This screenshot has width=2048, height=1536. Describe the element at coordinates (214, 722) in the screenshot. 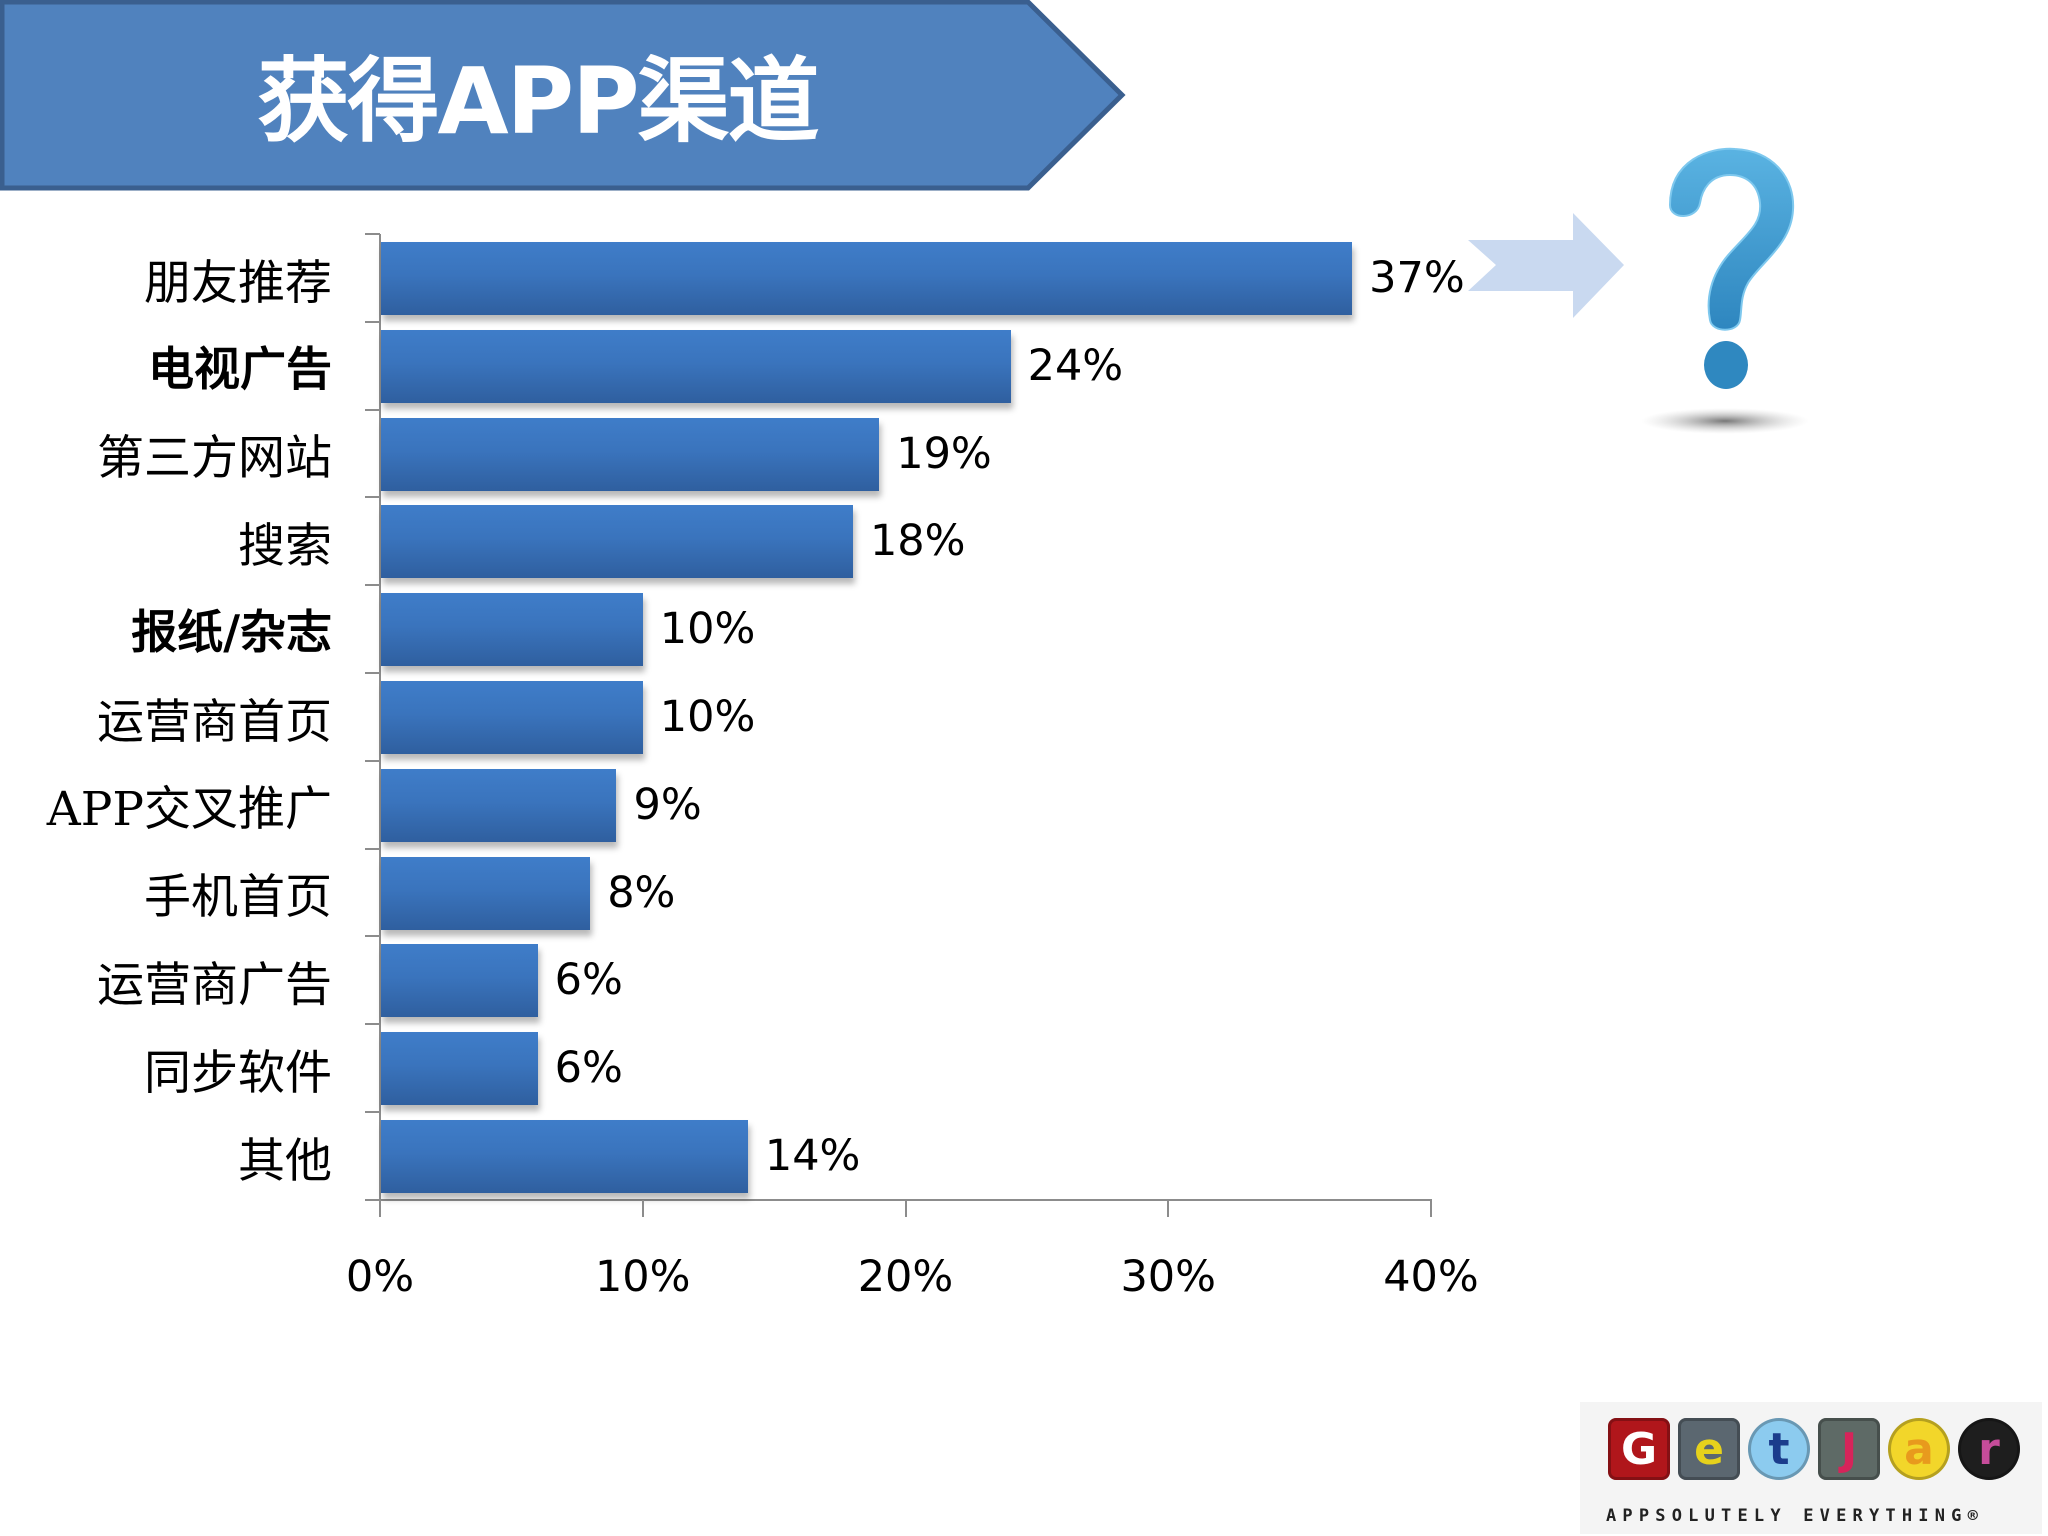

I see `category-label: 运营商首页` at that location.